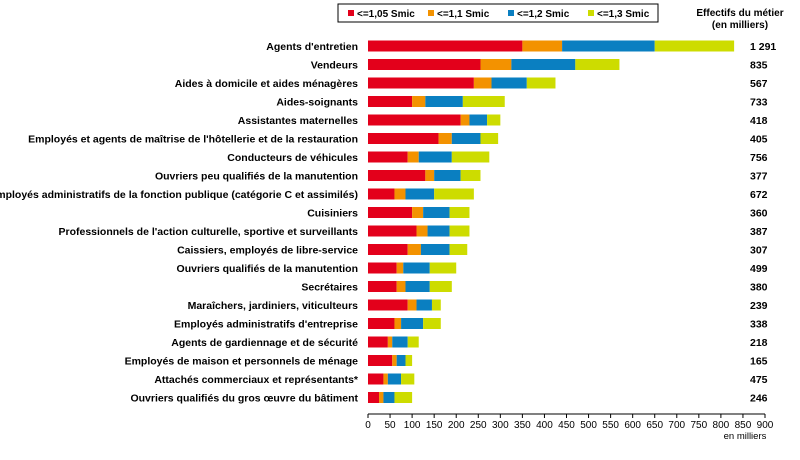 The width and height of the screenshot is (800, 460). Describe the element at coordinates (676, 425) in the screenshot. I see `x-tick-label-700: 700` at that location.